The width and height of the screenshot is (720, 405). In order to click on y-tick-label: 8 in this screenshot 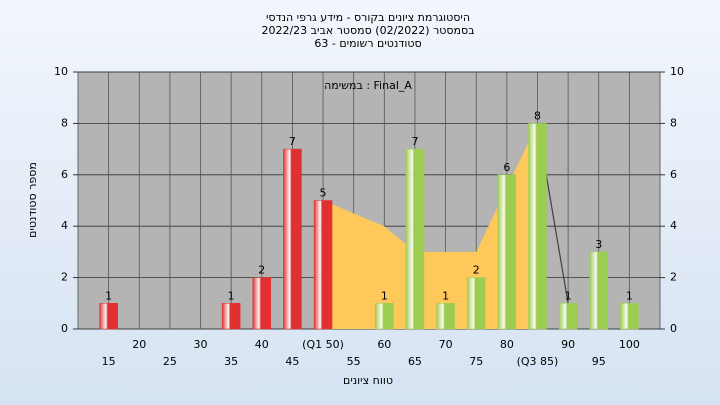, I will do `click(64, 122)`.